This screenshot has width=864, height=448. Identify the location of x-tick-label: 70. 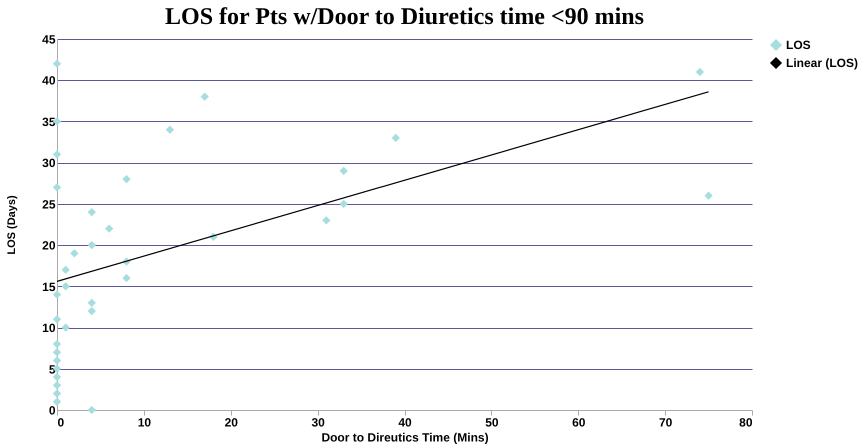
(665, 423).